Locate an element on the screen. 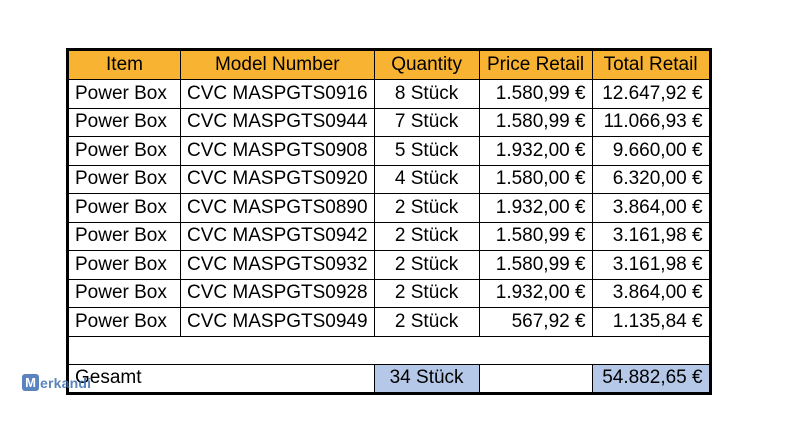  blank-cell is located at coordinates (389, 350).